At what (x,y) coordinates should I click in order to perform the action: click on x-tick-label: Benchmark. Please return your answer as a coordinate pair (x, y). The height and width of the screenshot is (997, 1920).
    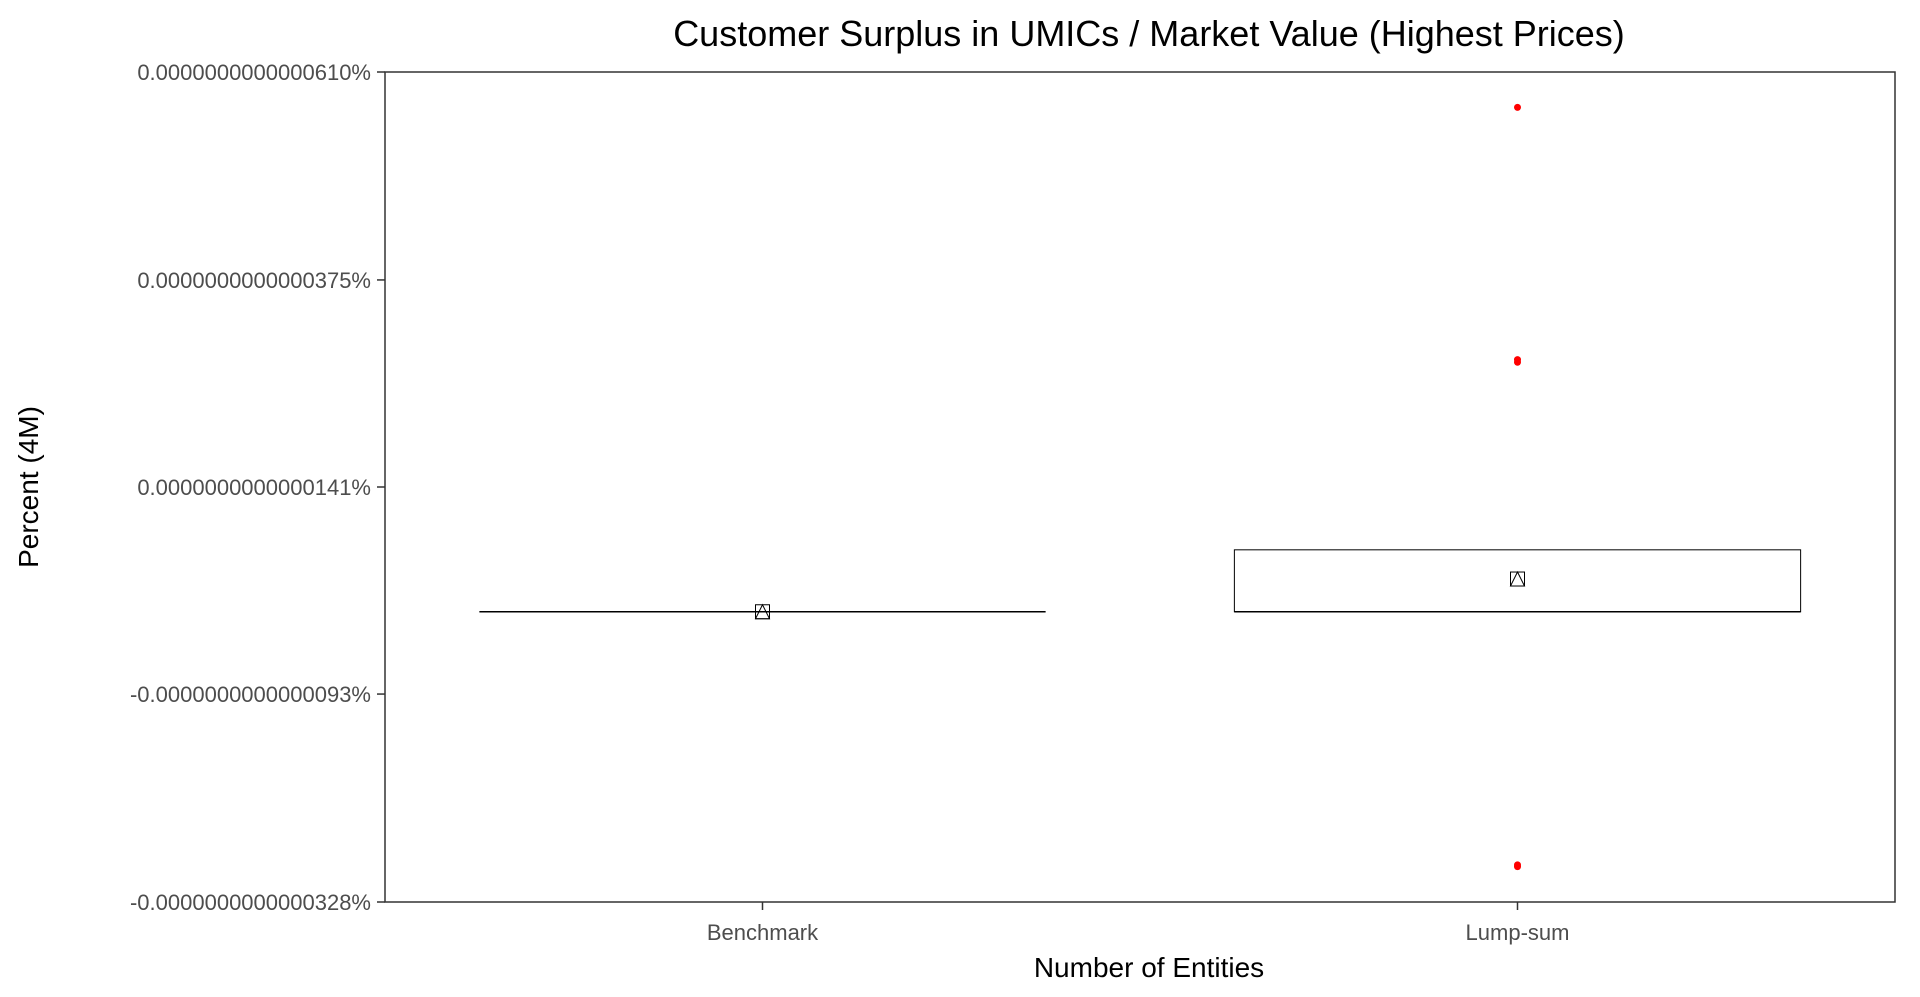
    Looking at the image, I should click on (763, 932).